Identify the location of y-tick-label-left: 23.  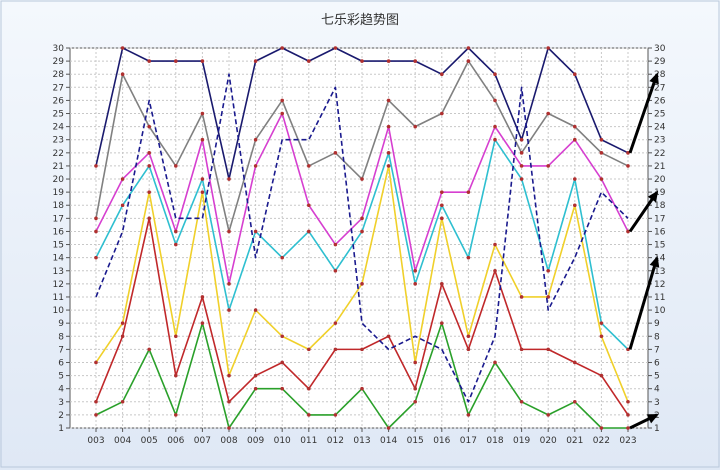
(58, 141).